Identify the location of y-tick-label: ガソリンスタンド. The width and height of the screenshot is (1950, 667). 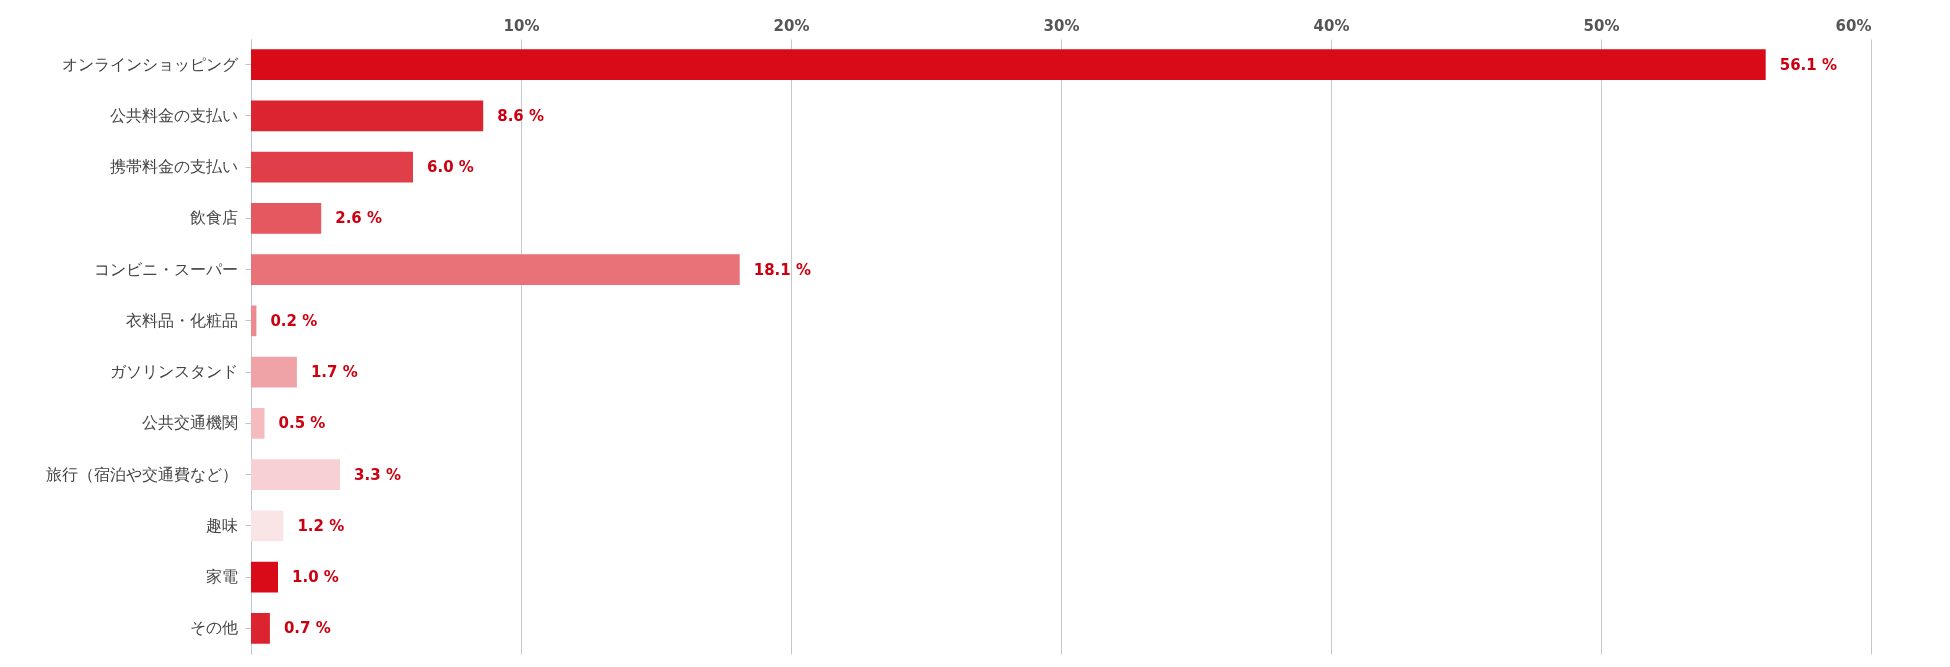
(173, 372).